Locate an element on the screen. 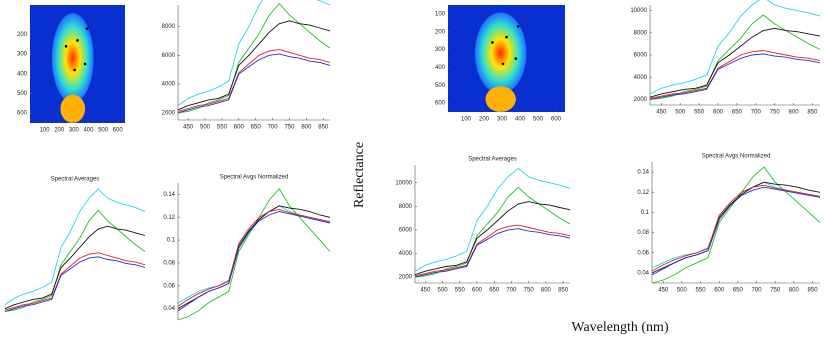 This screenshot has width=824, height=339. face is located at coordinates (72, 58).